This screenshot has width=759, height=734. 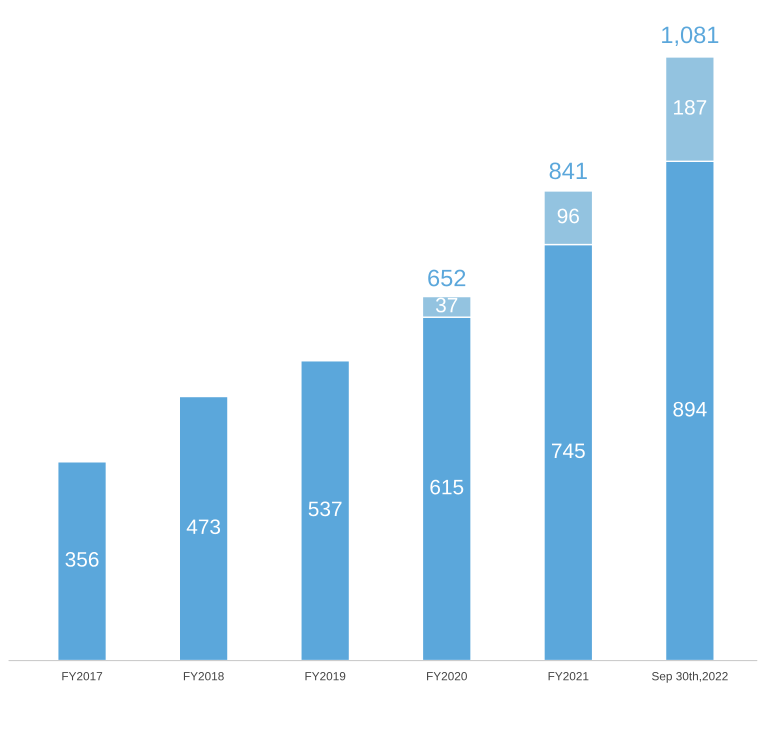 I want to click on data-label: 37, so click(x=447, y=305).